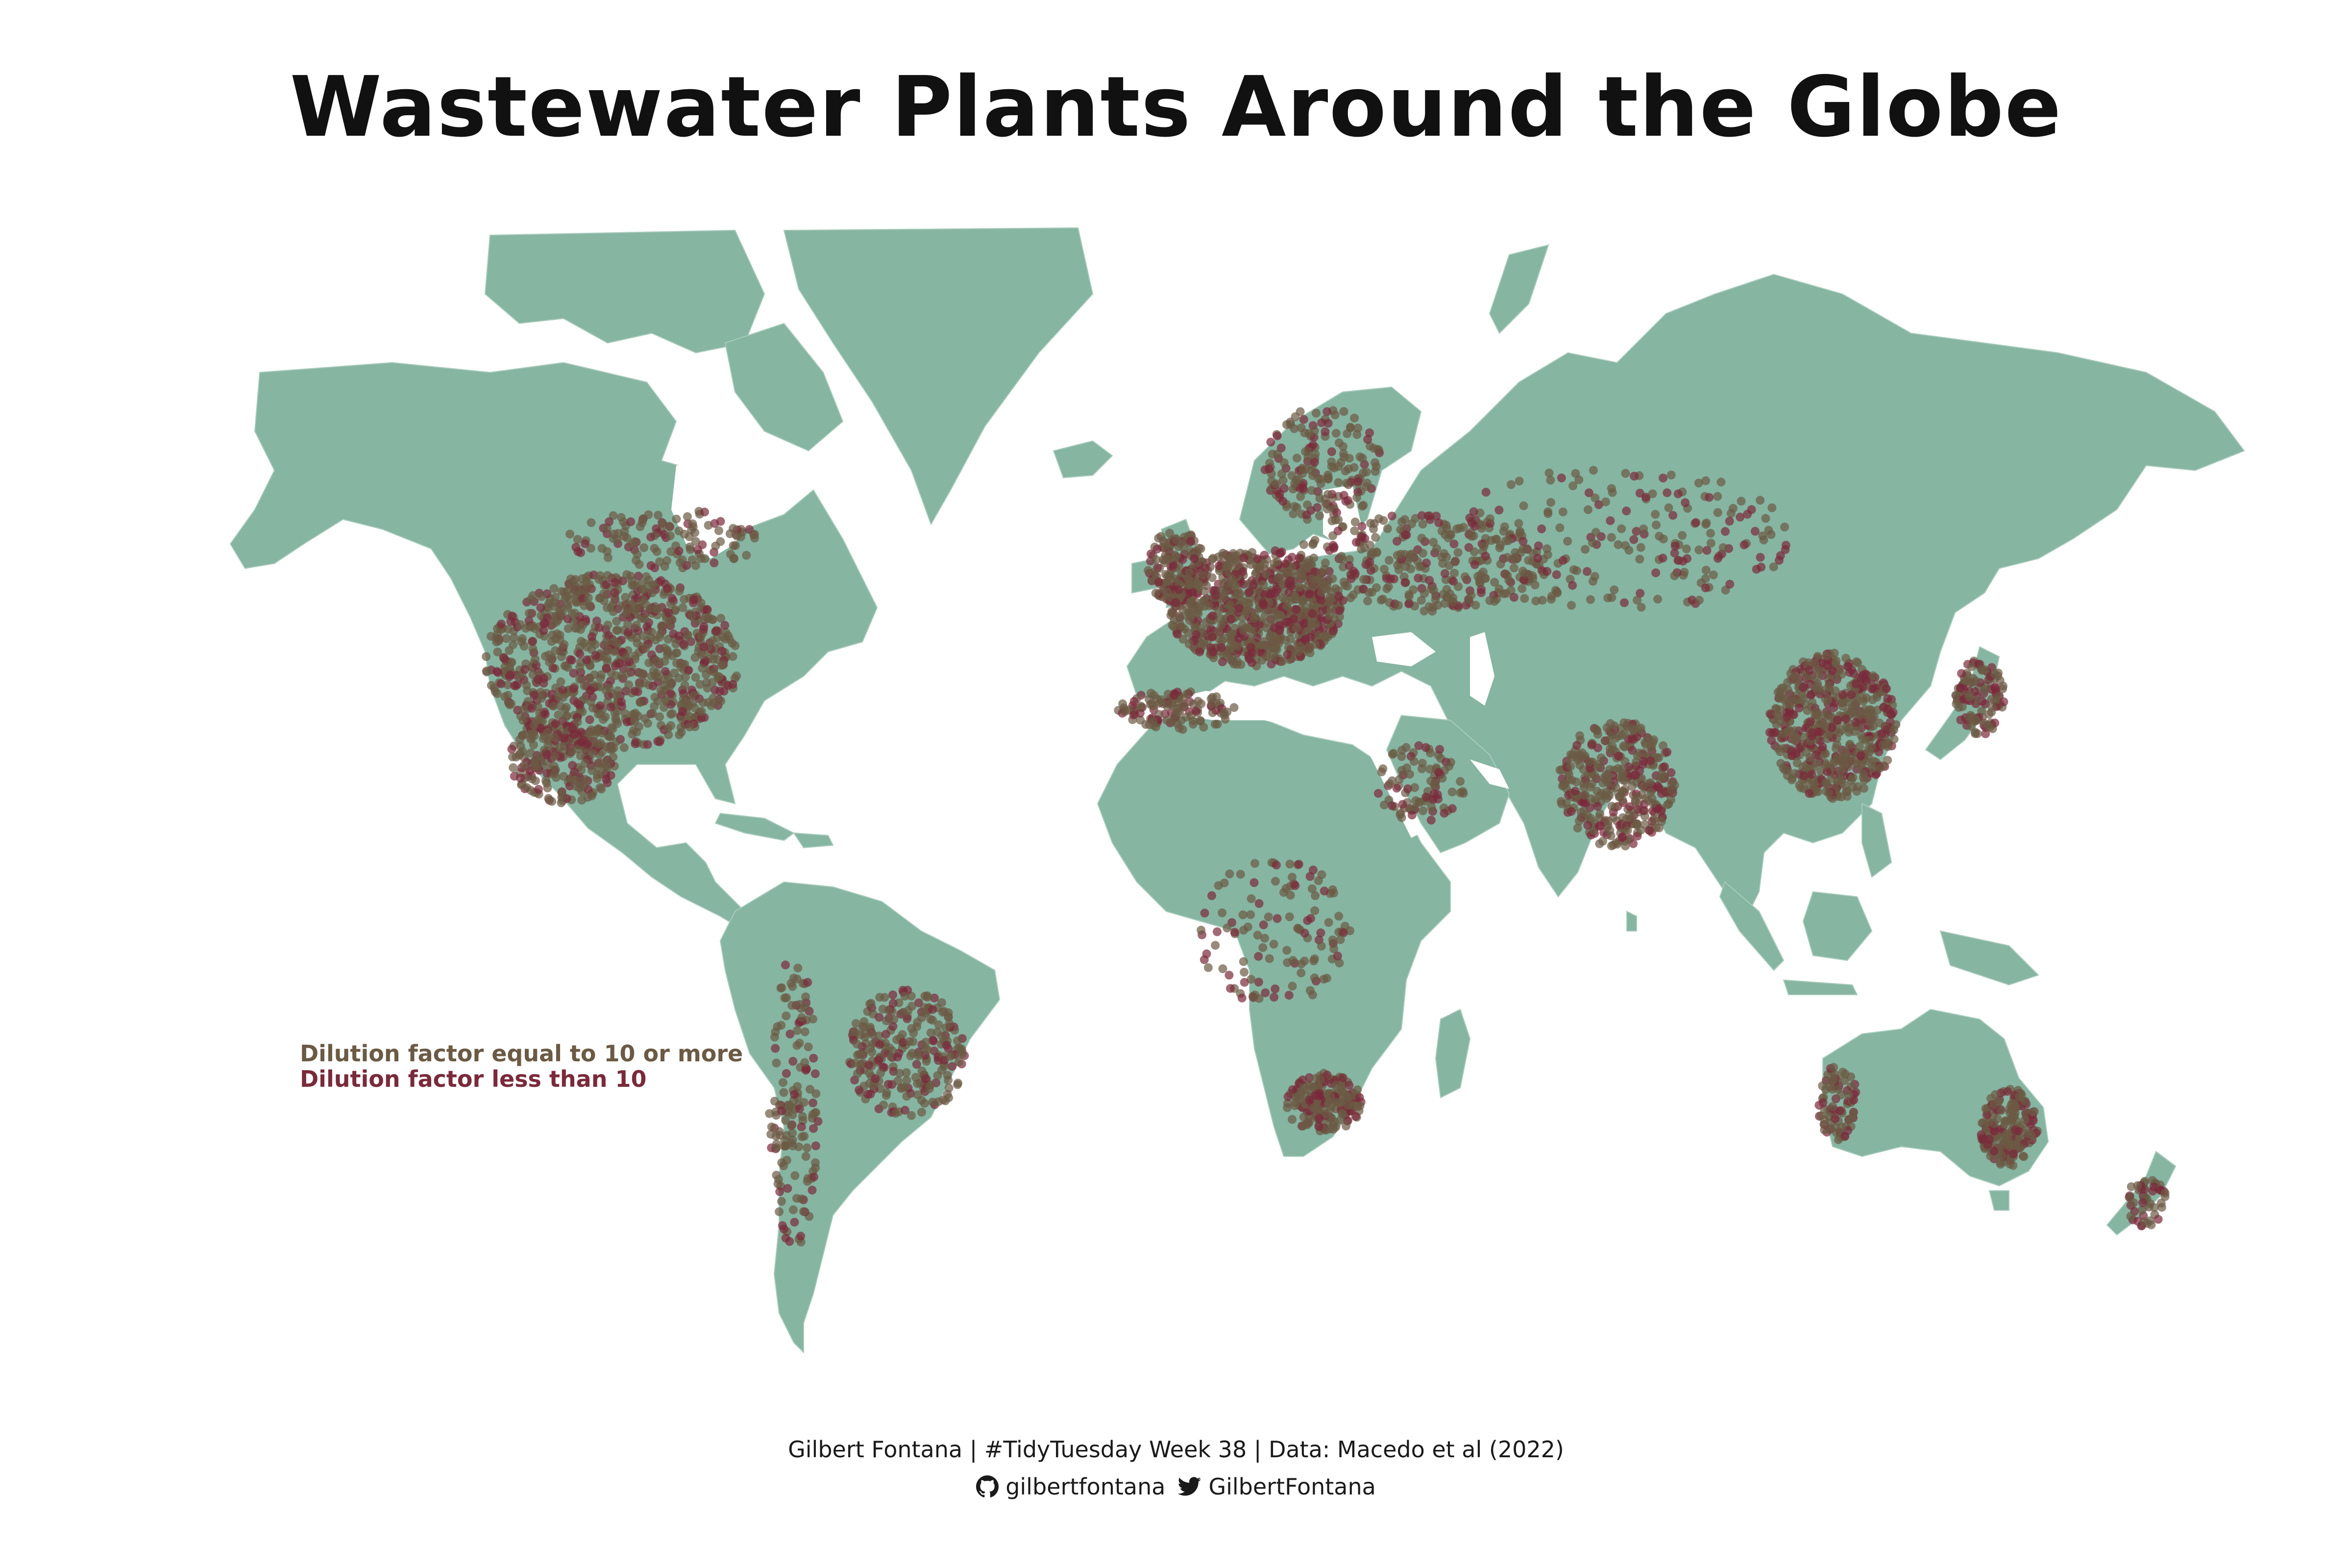 The height and width of the screenshot is (1568, 2352). Describe the element at coordinates (860, 1117) in the screenshot. I see `land-south-america` at that location.